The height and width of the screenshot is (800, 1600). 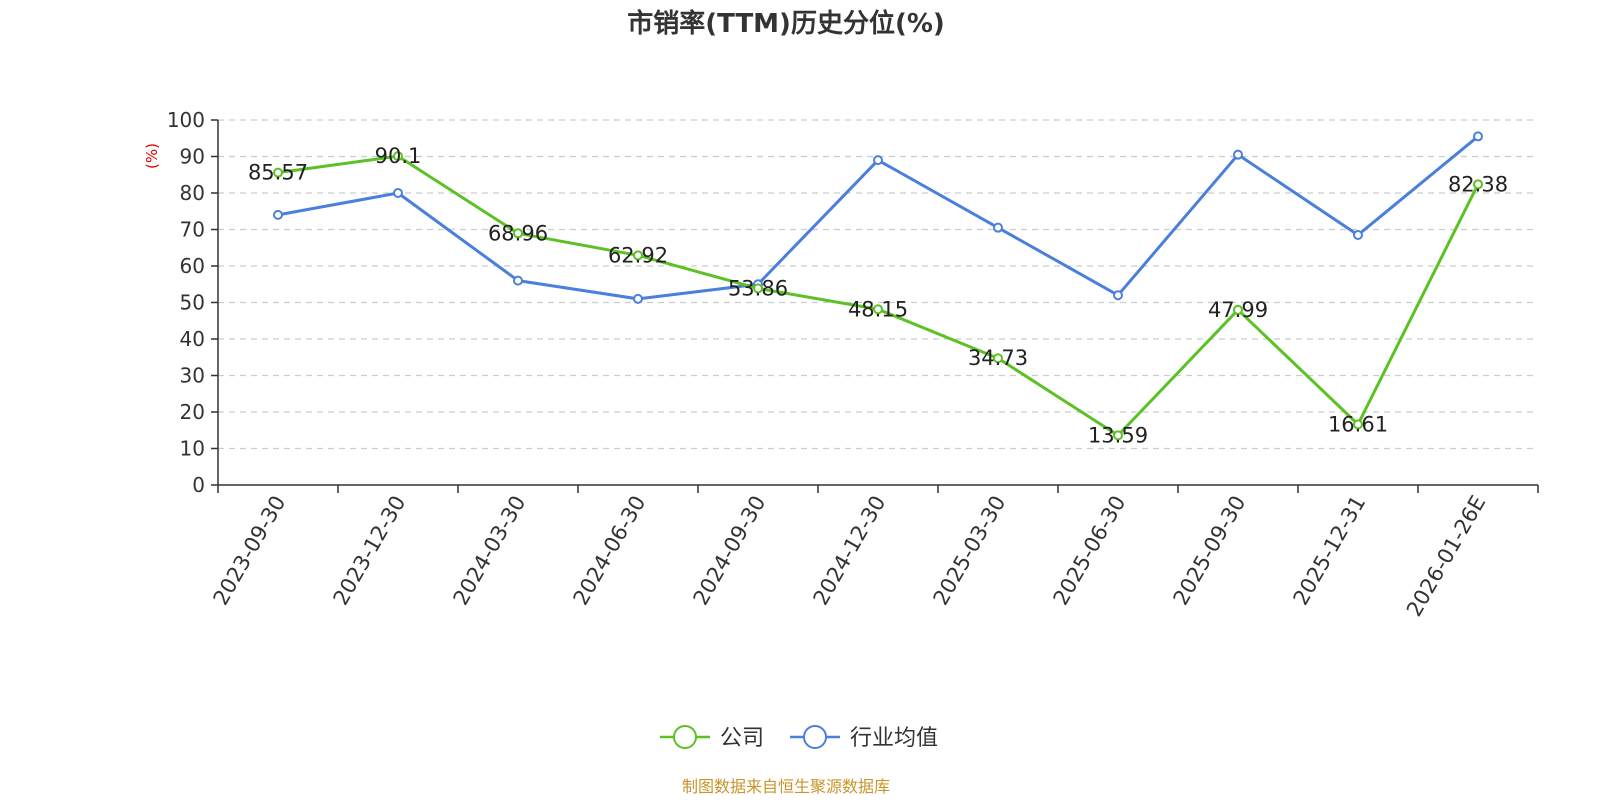 I want to click on y-tick-label: 50, so click(x=192, y=303).